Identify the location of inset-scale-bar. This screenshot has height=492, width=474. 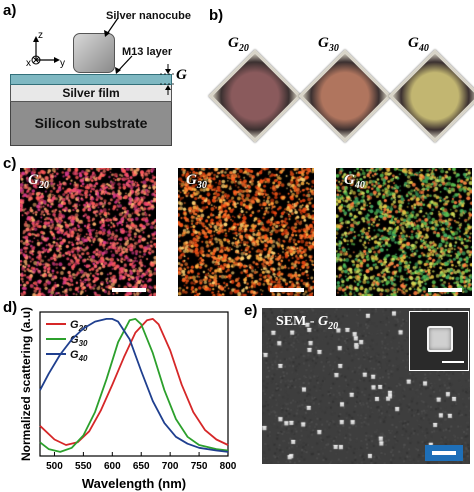
(453, 362).